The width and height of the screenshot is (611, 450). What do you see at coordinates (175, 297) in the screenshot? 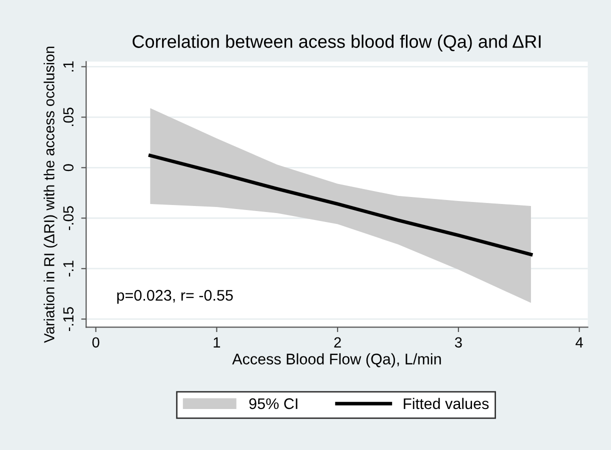
I see `annotation: p=0.023, r= -0.55` at bounding box center [175, 297].